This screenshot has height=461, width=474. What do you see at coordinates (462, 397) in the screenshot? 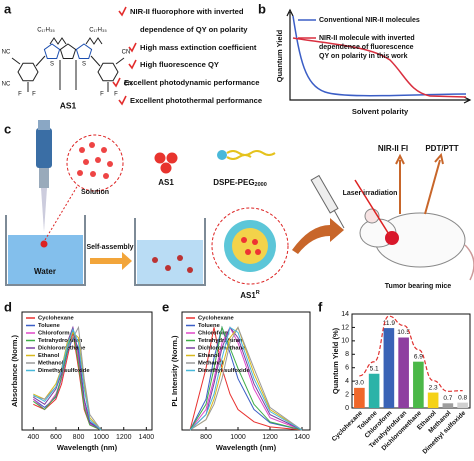
I see `value-label: 0.8` at bounding box center [462, 397].